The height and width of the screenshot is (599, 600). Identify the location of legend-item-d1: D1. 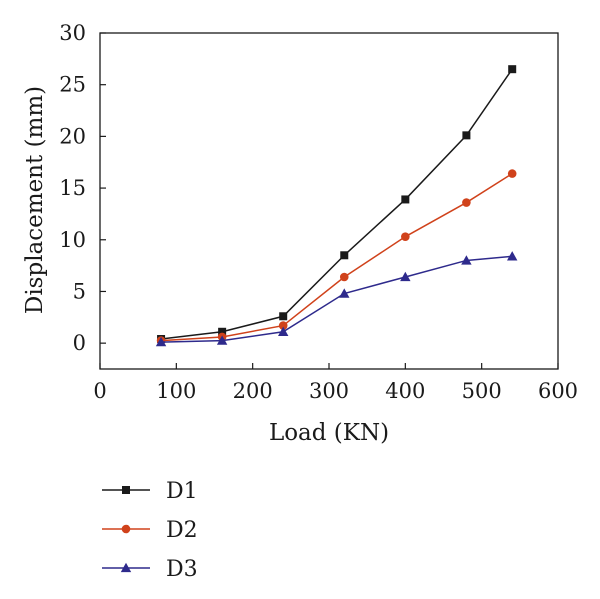
(150, 491).